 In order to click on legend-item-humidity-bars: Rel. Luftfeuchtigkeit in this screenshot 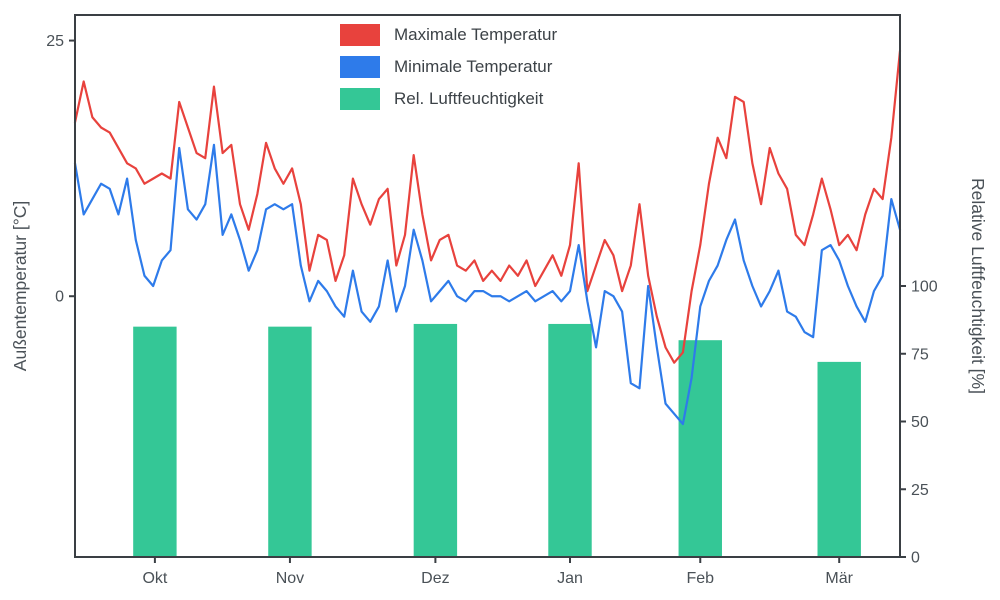, I will do `click(448, 99)`.